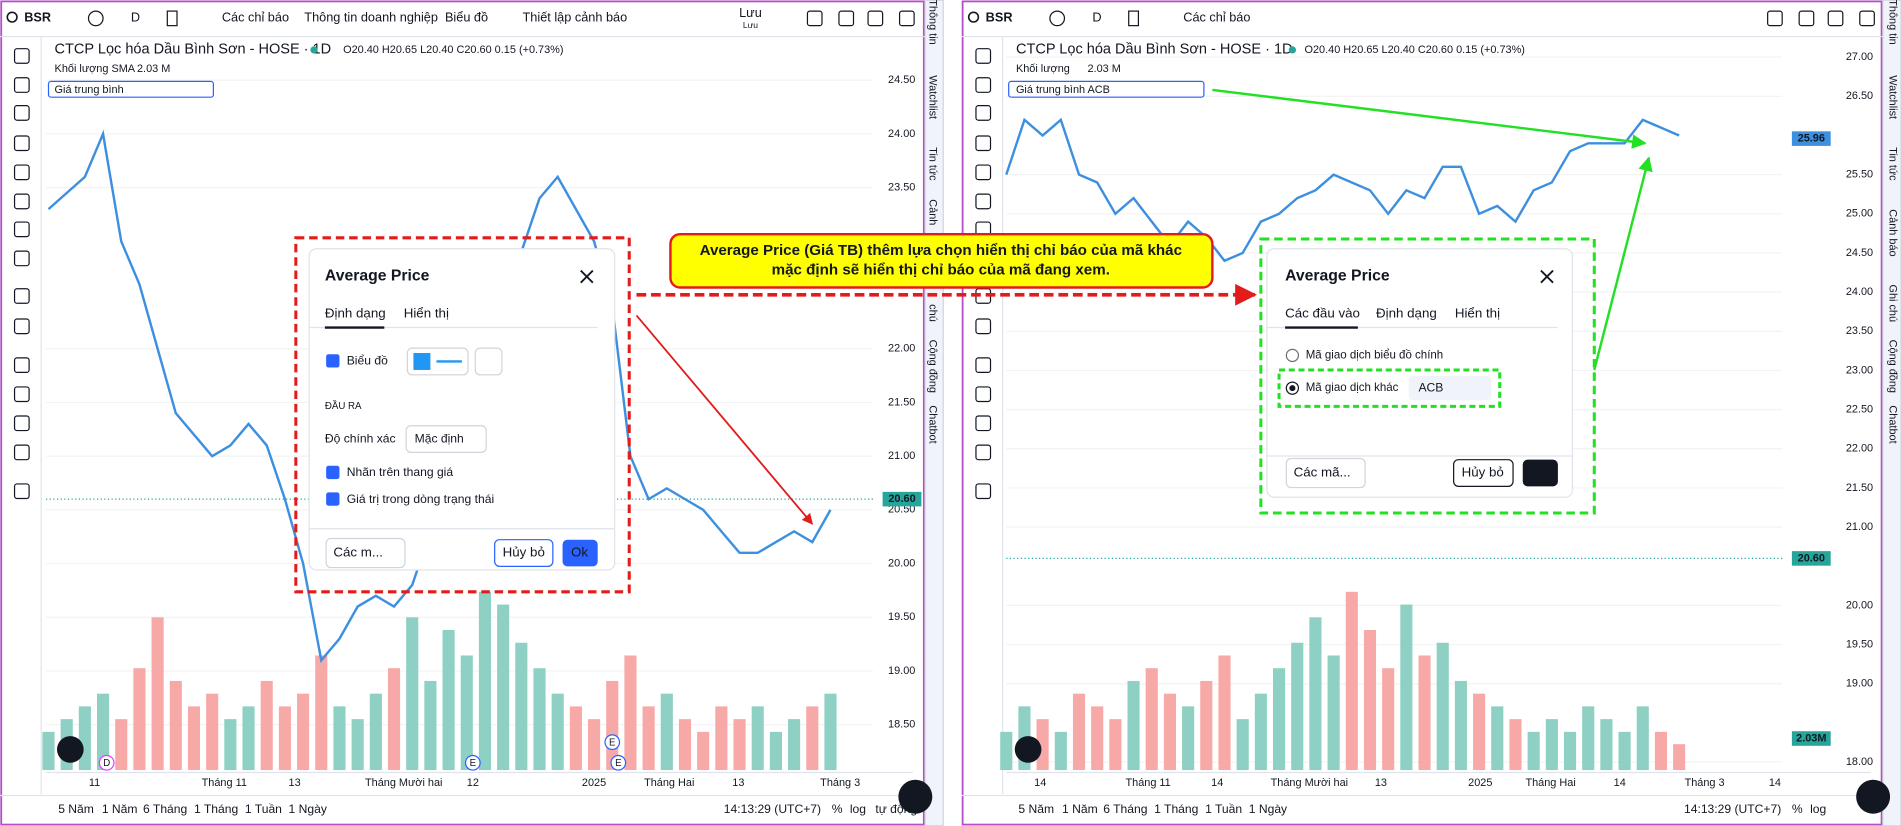  What do you see at coordinates (1893, 303) in the screenshot?
I see `sidebar-tab: Ghi chú` at bounding box center [1893, 303].